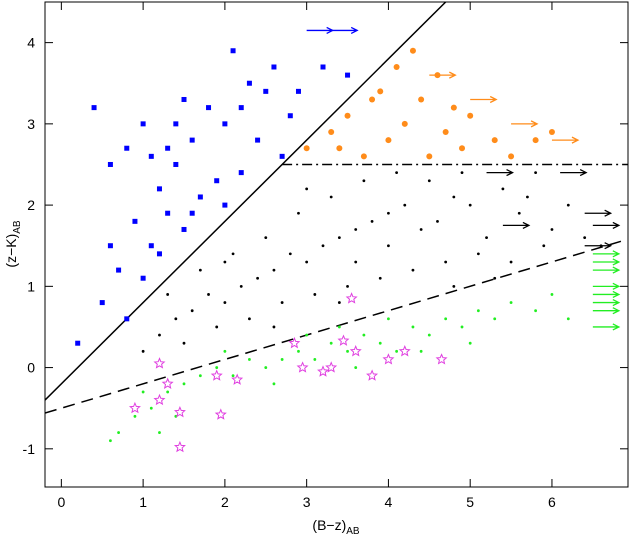 The height and width of the screenshot is (550, 632). I want to click on y-tick-label: 2, so click(31, 205).